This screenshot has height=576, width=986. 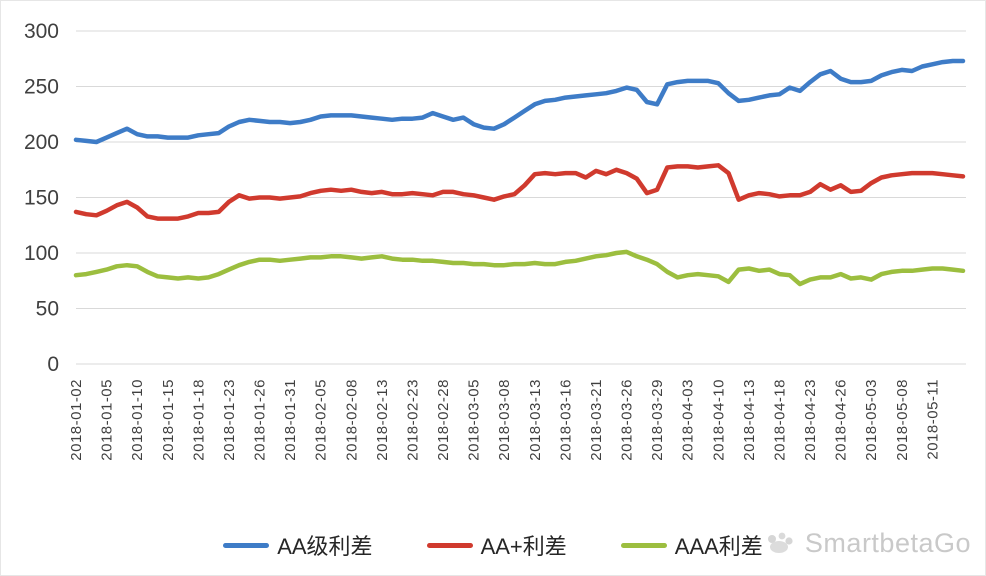 What do you see at coordinates (718, 546) in the screenshot?
I see `aaa-legend-label: AAA利差` at bounding box center [718, 546].